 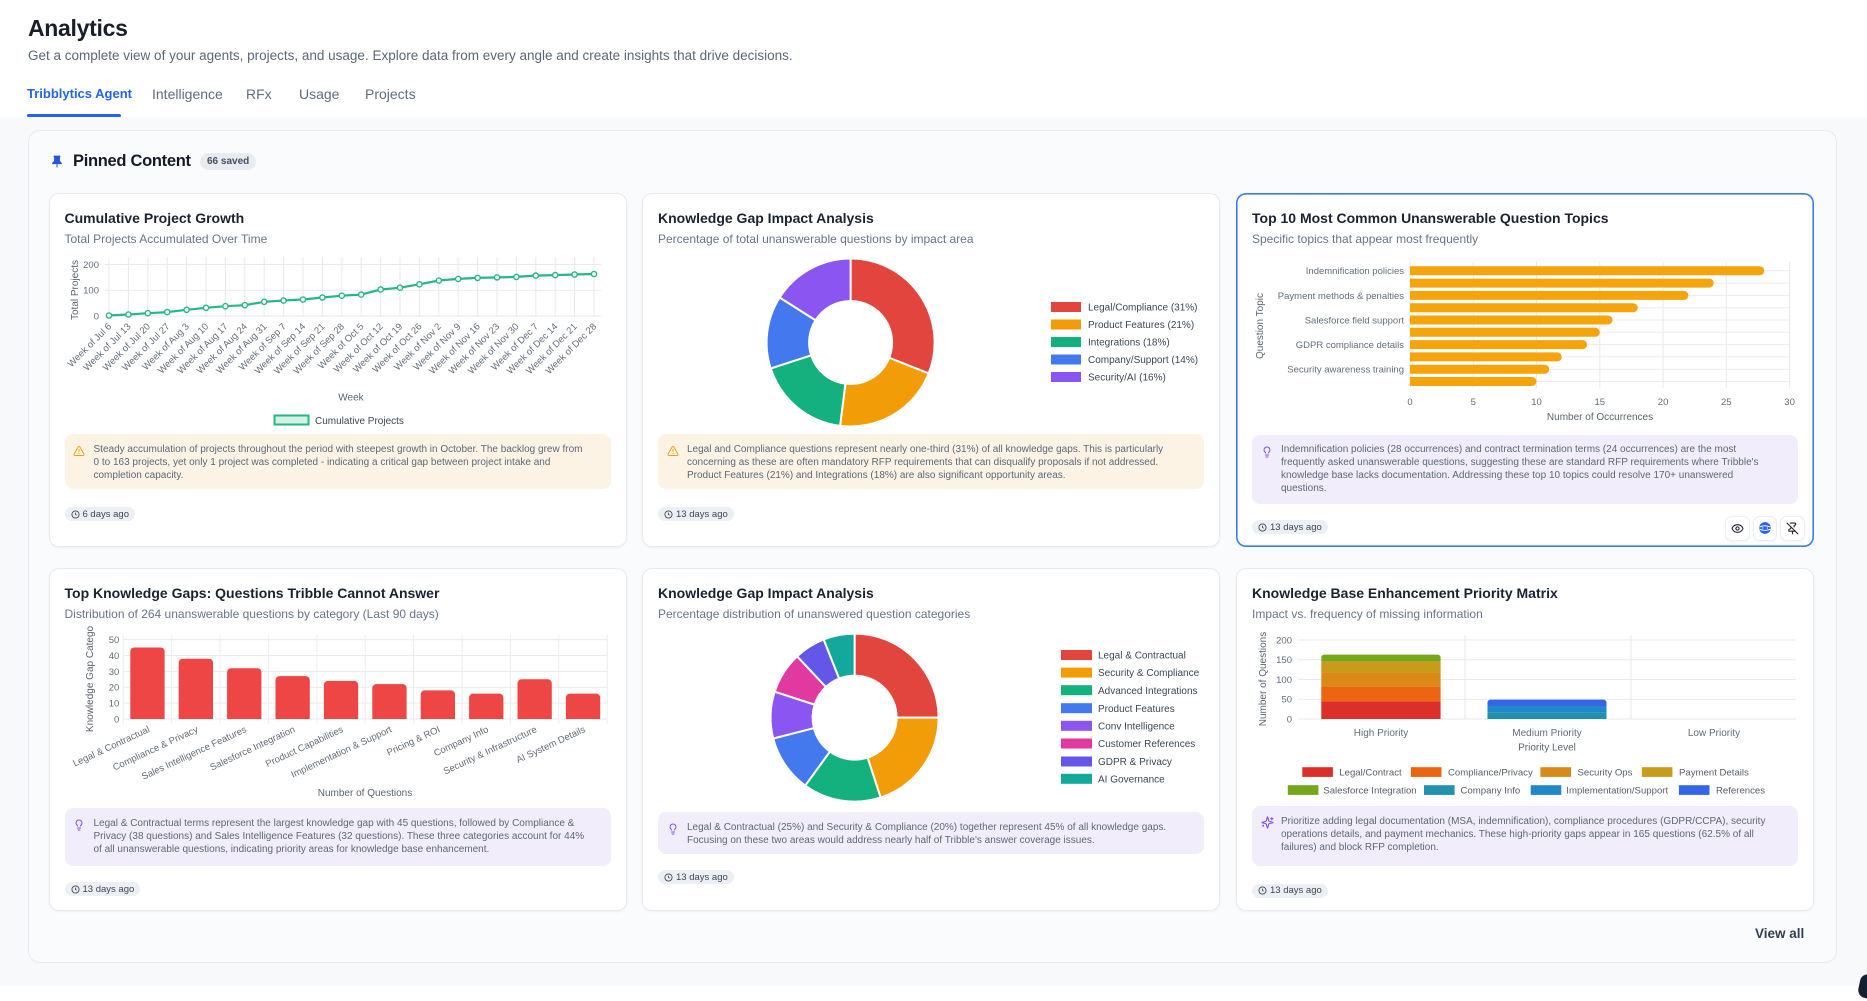 I want to click on svg-text: Company/Support (14%), so click(x=1143, y=360).